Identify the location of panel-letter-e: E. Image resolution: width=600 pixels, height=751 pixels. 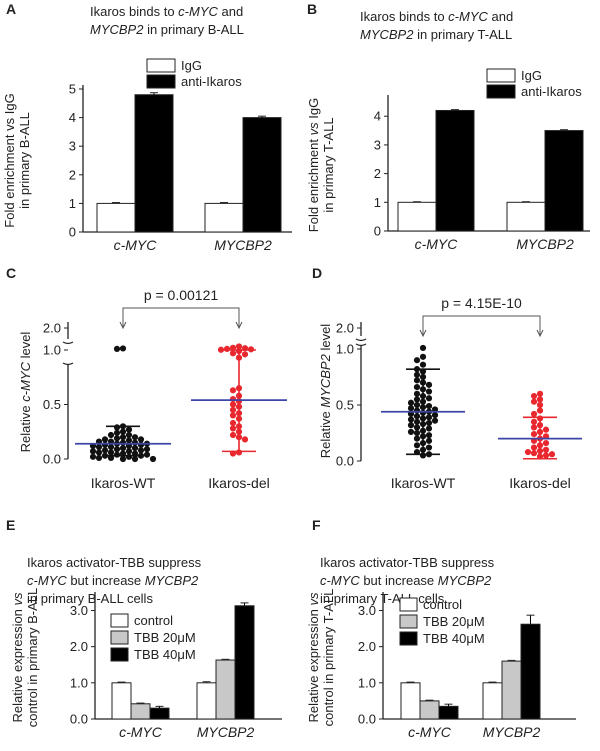
(10, 525).